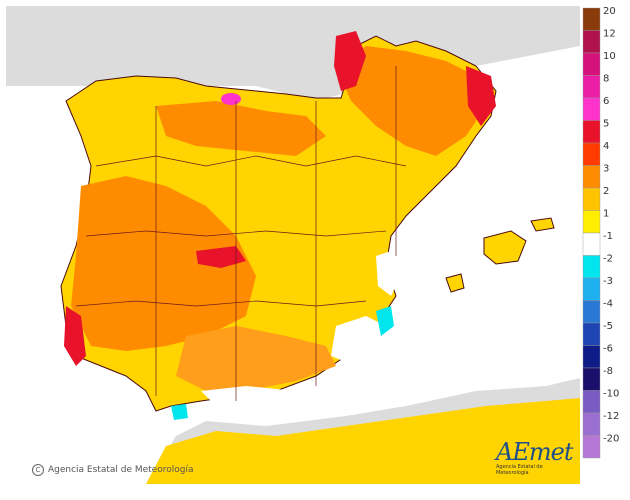 The width and height of the screenshot is (630, 500). What do you see at coordinates (542, 224) in the screenshot?
I see `balearic-menorca` at bounding box center [542, 224].